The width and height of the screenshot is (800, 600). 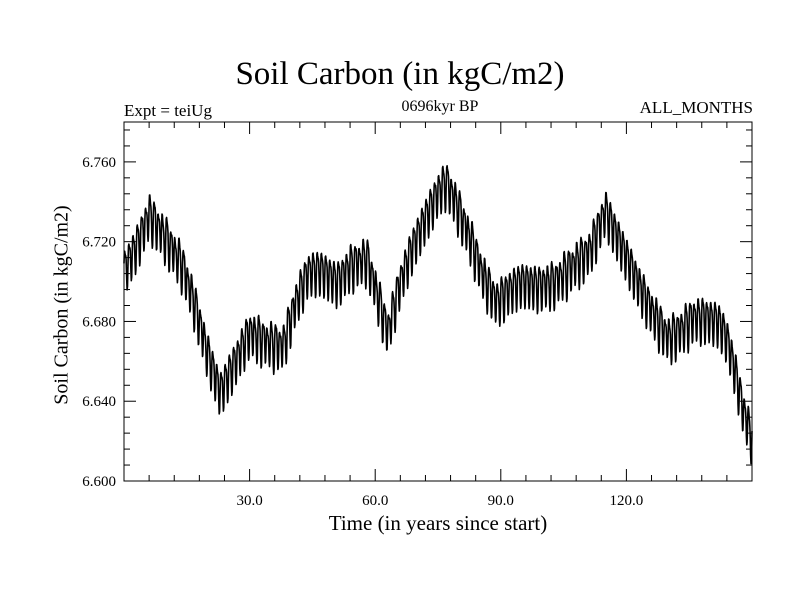 What do you see at coordinates (99, 402) in the screenshot?
I see `y-tick-label: 6.640` at bounding box center [99, 402].